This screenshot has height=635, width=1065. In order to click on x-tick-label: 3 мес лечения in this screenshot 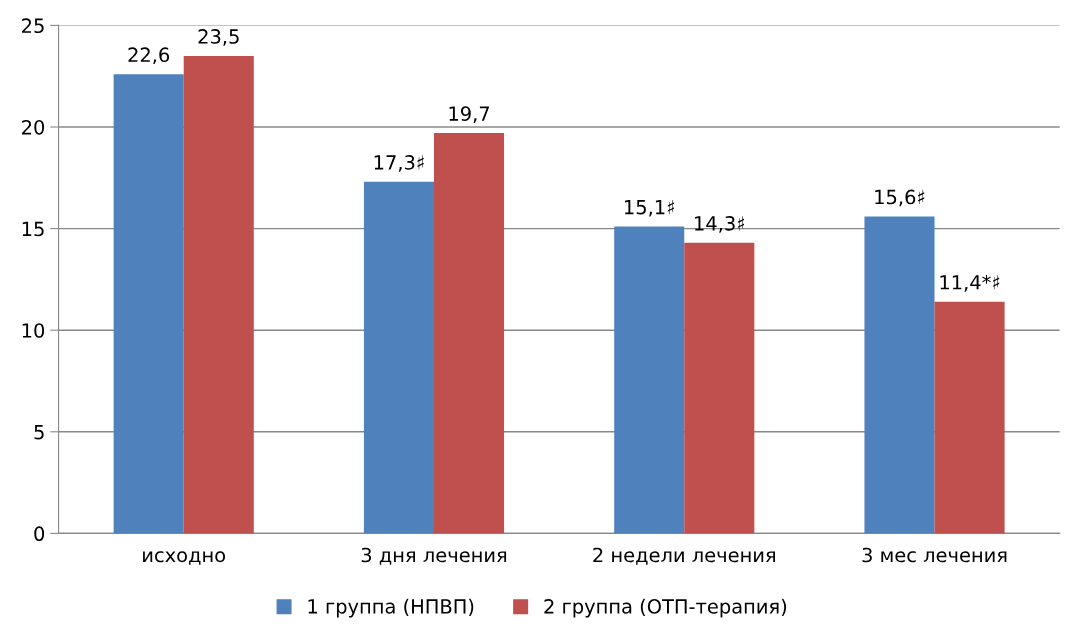, I will do `click(934, 555)`.